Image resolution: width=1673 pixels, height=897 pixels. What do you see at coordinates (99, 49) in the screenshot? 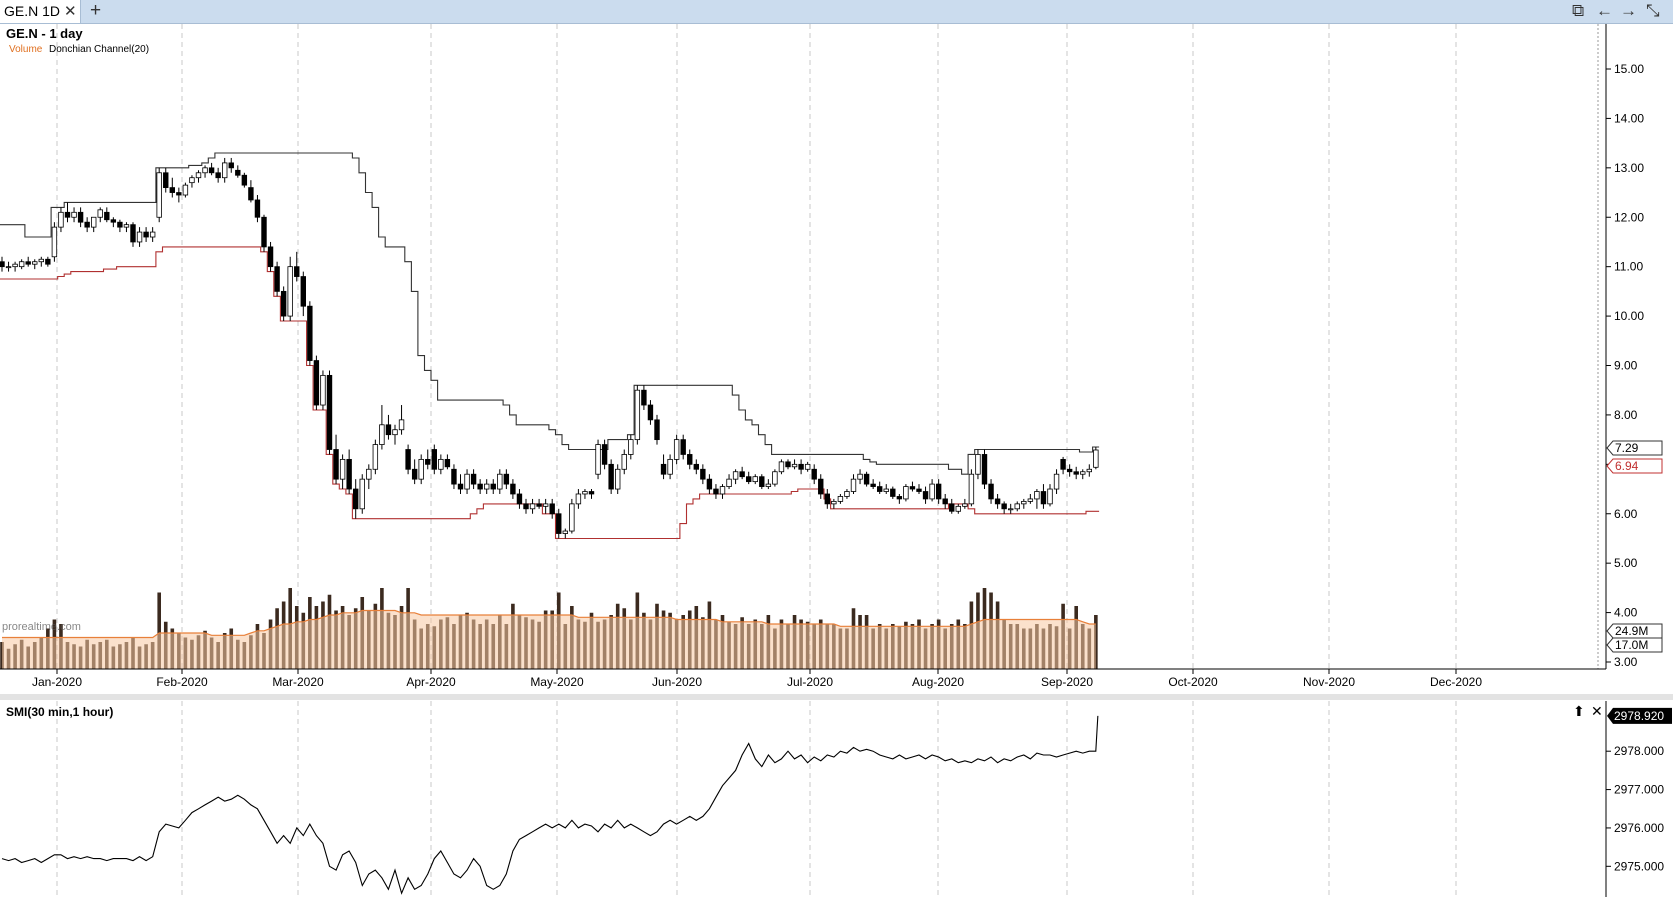
I see `donchian-indicator-label: Donchian Channel(20)` at bounding box center [99, 49].